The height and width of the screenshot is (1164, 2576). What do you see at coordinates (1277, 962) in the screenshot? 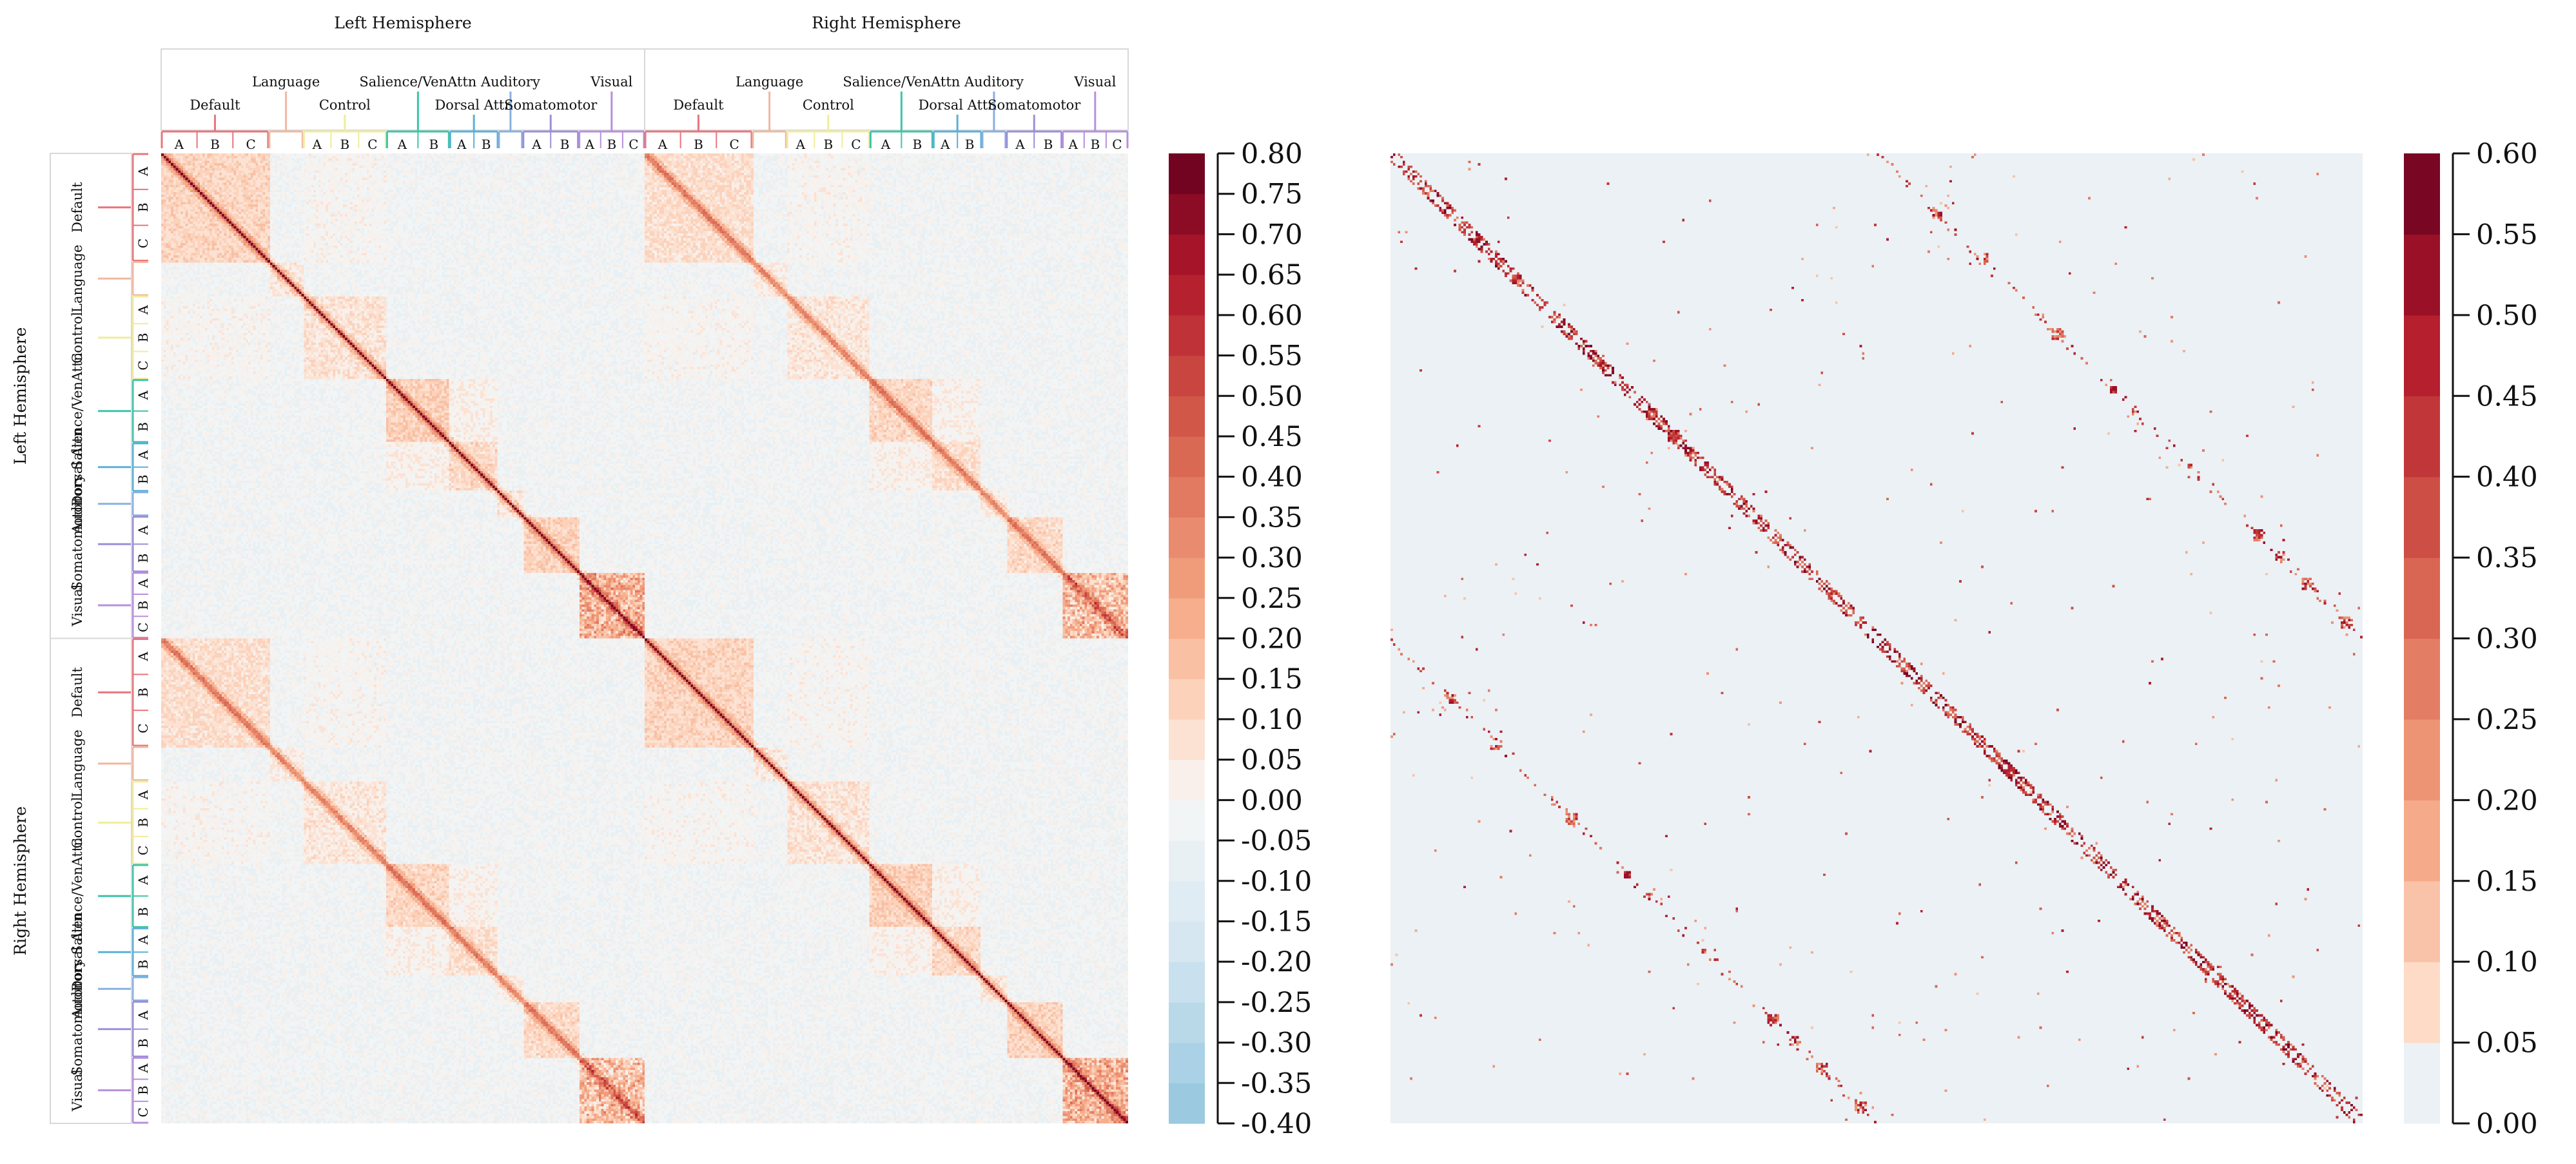
I see `colorbar-tick-label: -0.20` at bounding box center [1277, 962].